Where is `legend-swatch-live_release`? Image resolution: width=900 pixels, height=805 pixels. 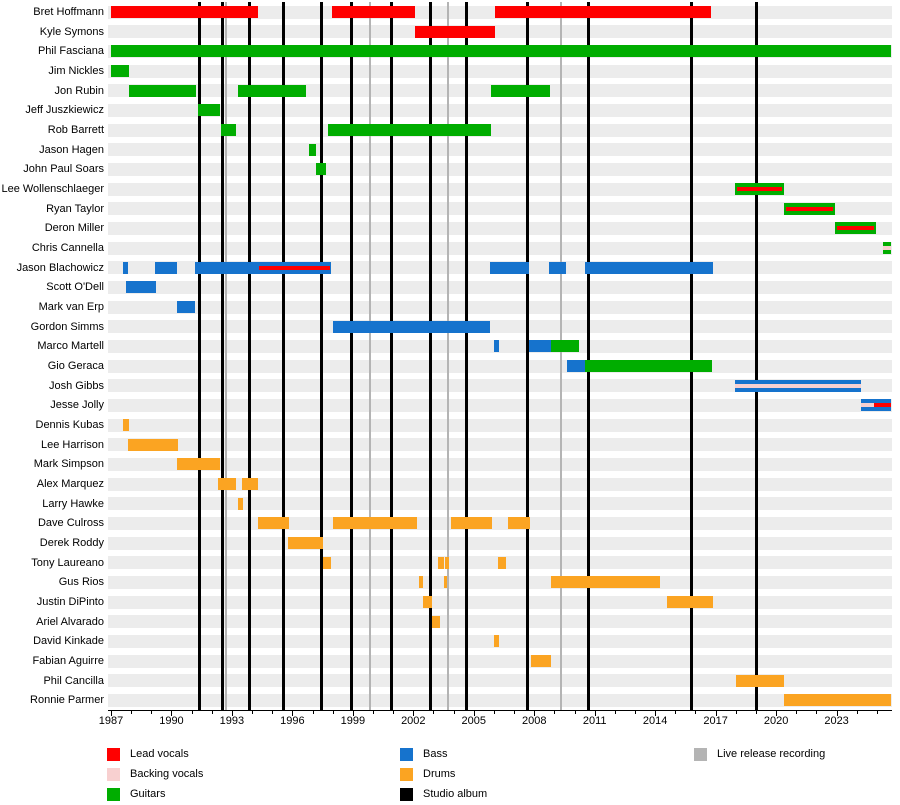
legend-swatch-live_release is located at coordinates (700, 754).